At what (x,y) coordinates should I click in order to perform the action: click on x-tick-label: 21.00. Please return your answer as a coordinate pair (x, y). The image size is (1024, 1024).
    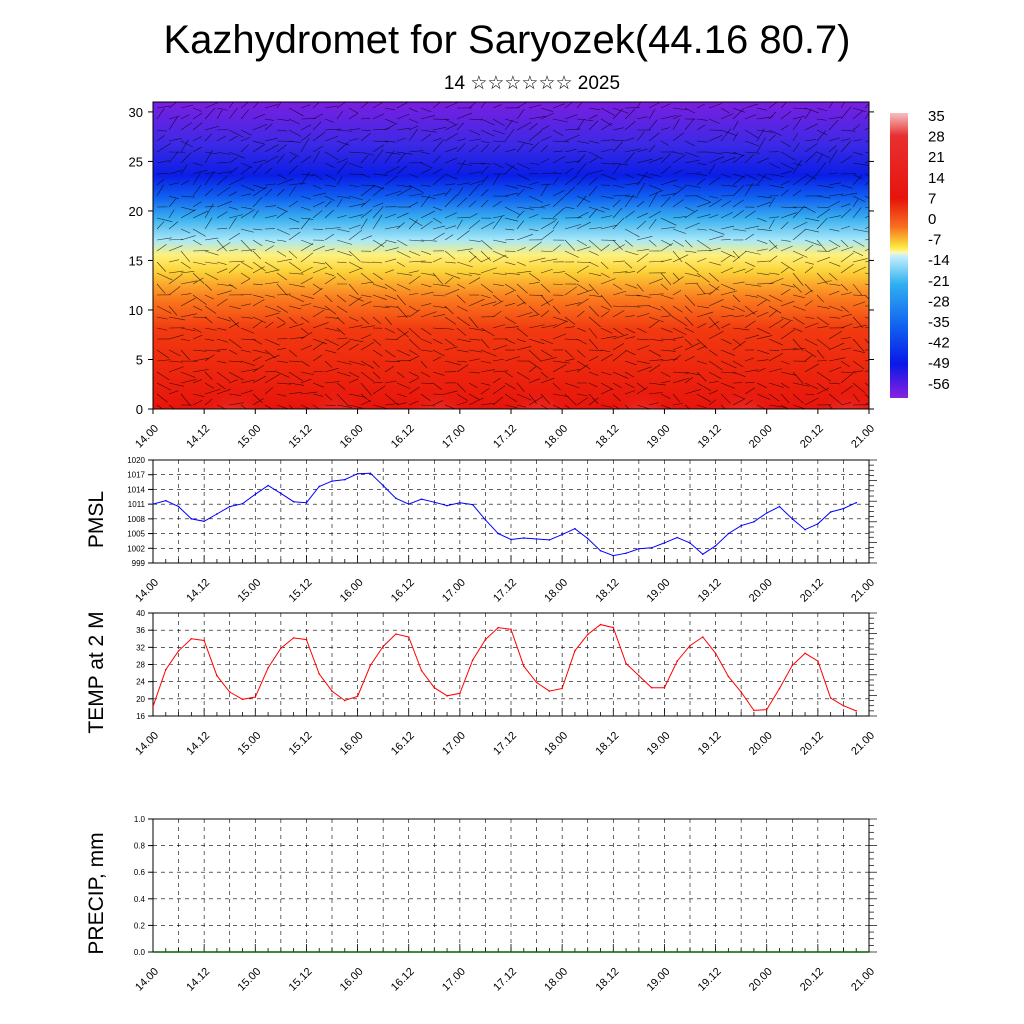
    Looking at the image, I should click on (863, 591).